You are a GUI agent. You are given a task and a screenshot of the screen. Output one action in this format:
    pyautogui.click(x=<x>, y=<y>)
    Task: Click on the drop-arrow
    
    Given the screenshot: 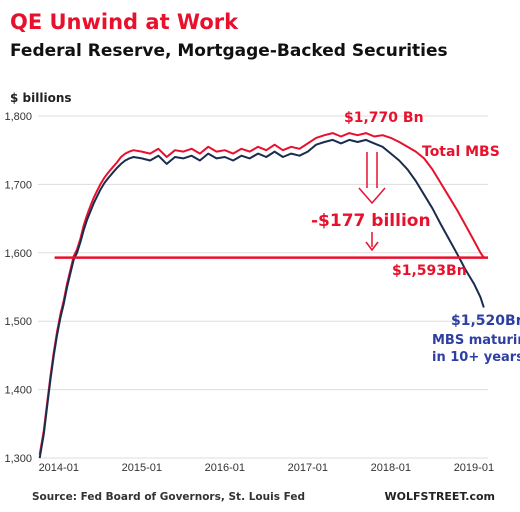 What is the action you would take?
    pyautogui.click(x=372, y=202)
    